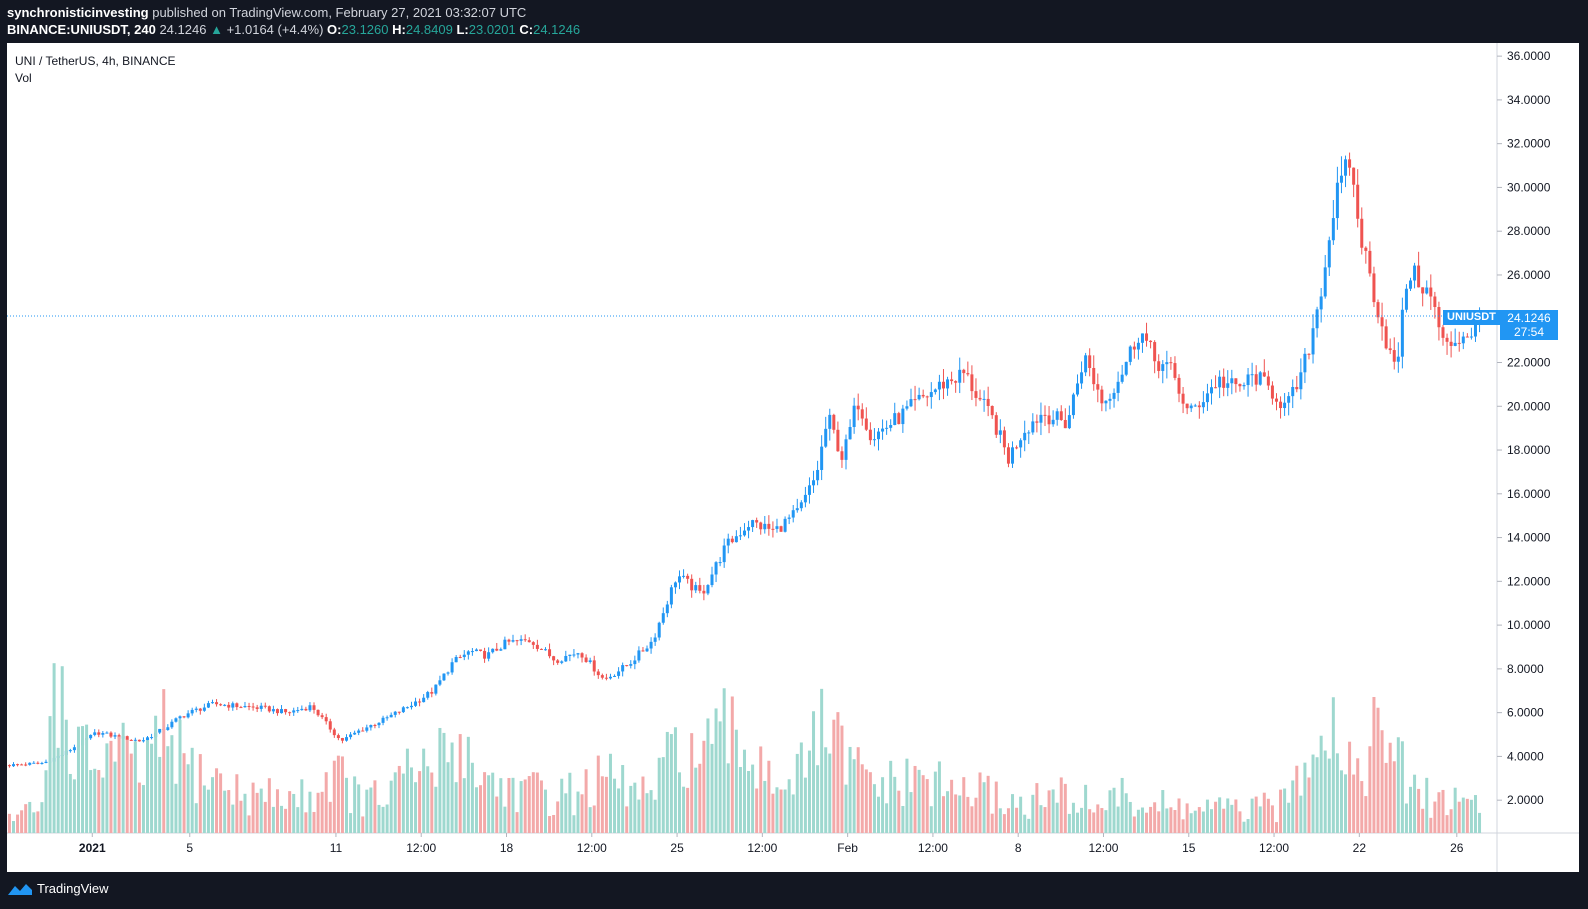 The image size is (1588, 909). Describe the element at coordinates (1529, 538) in the screenshot. I see `y-tick-label: 14.0000` at that location.